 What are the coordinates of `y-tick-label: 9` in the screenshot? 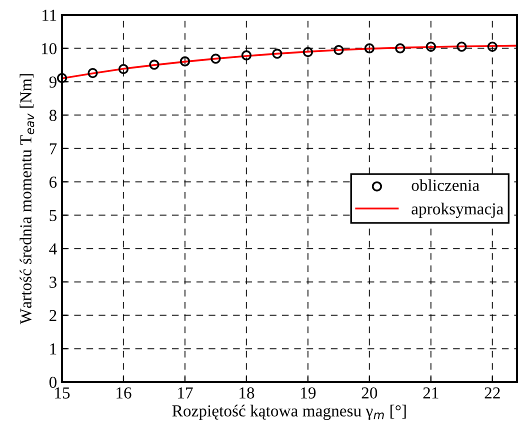 It's located at (52, 82).